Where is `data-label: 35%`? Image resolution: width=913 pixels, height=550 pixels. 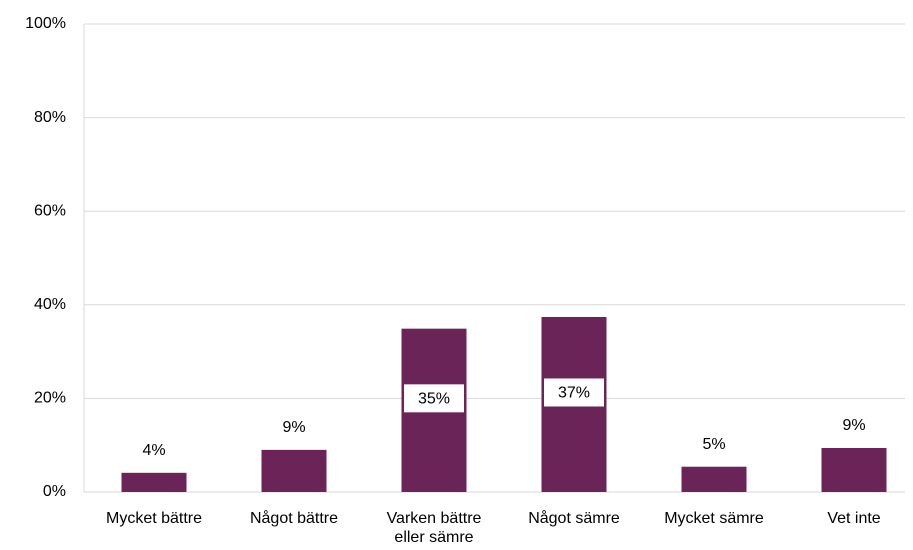
data-label: 35% is located at coordinates (434, 399).